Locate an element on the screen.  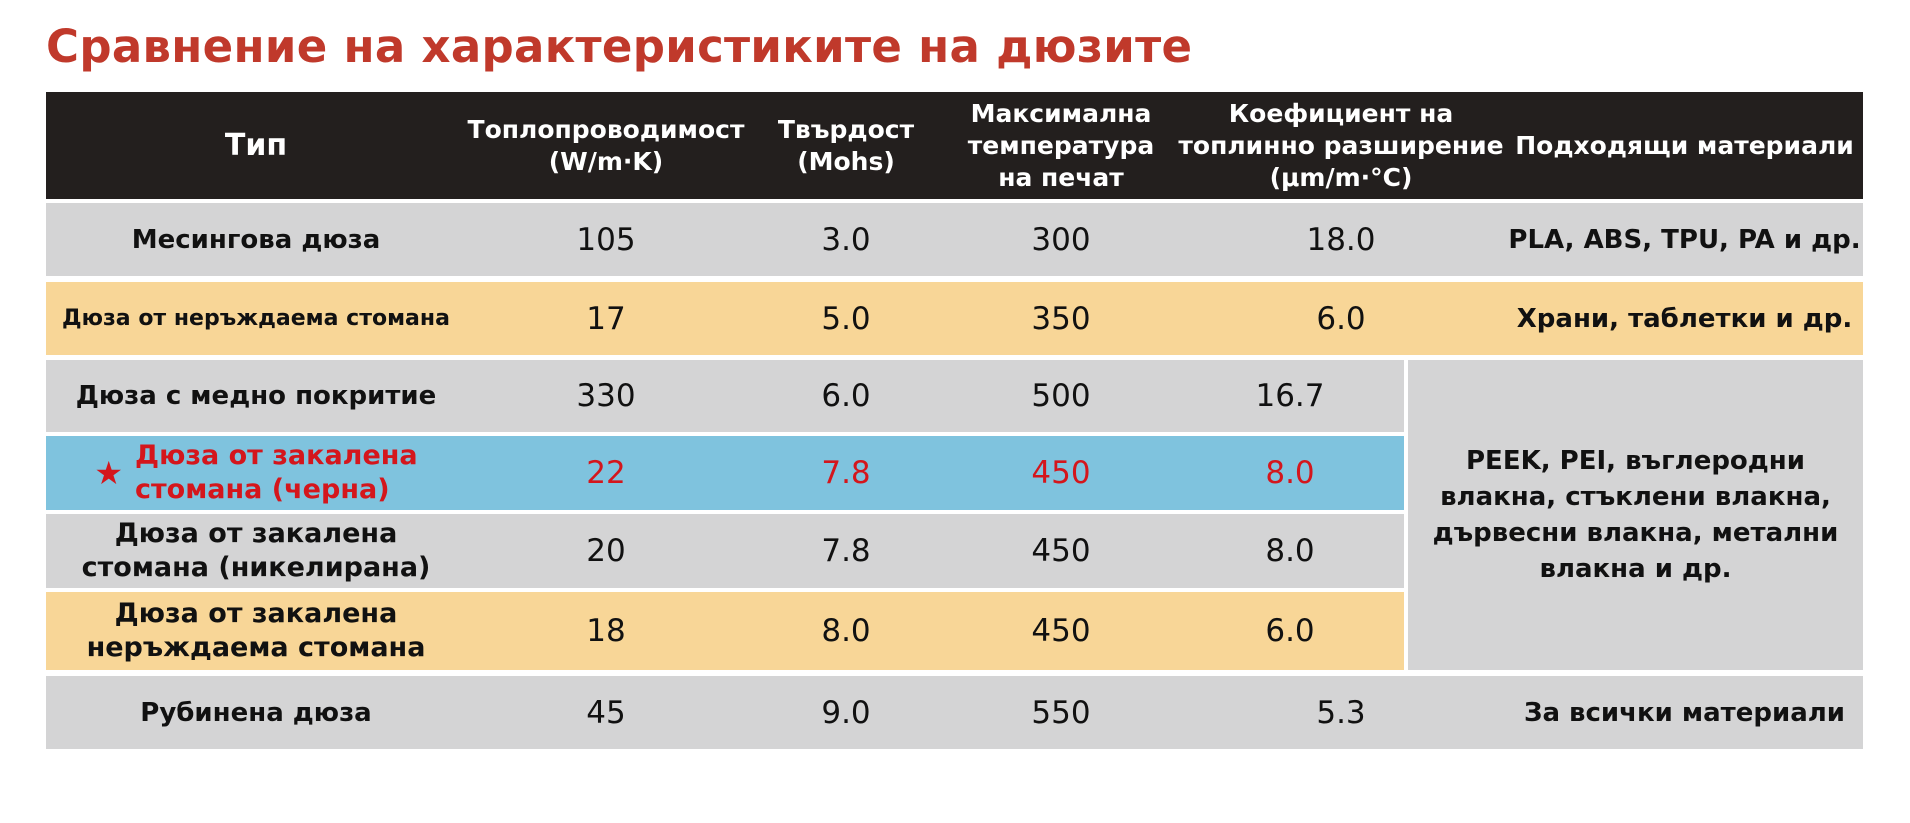
table-row: Дюза с медно покритие 330 6.0 500 16.7 is located at coordinates (725, 396).